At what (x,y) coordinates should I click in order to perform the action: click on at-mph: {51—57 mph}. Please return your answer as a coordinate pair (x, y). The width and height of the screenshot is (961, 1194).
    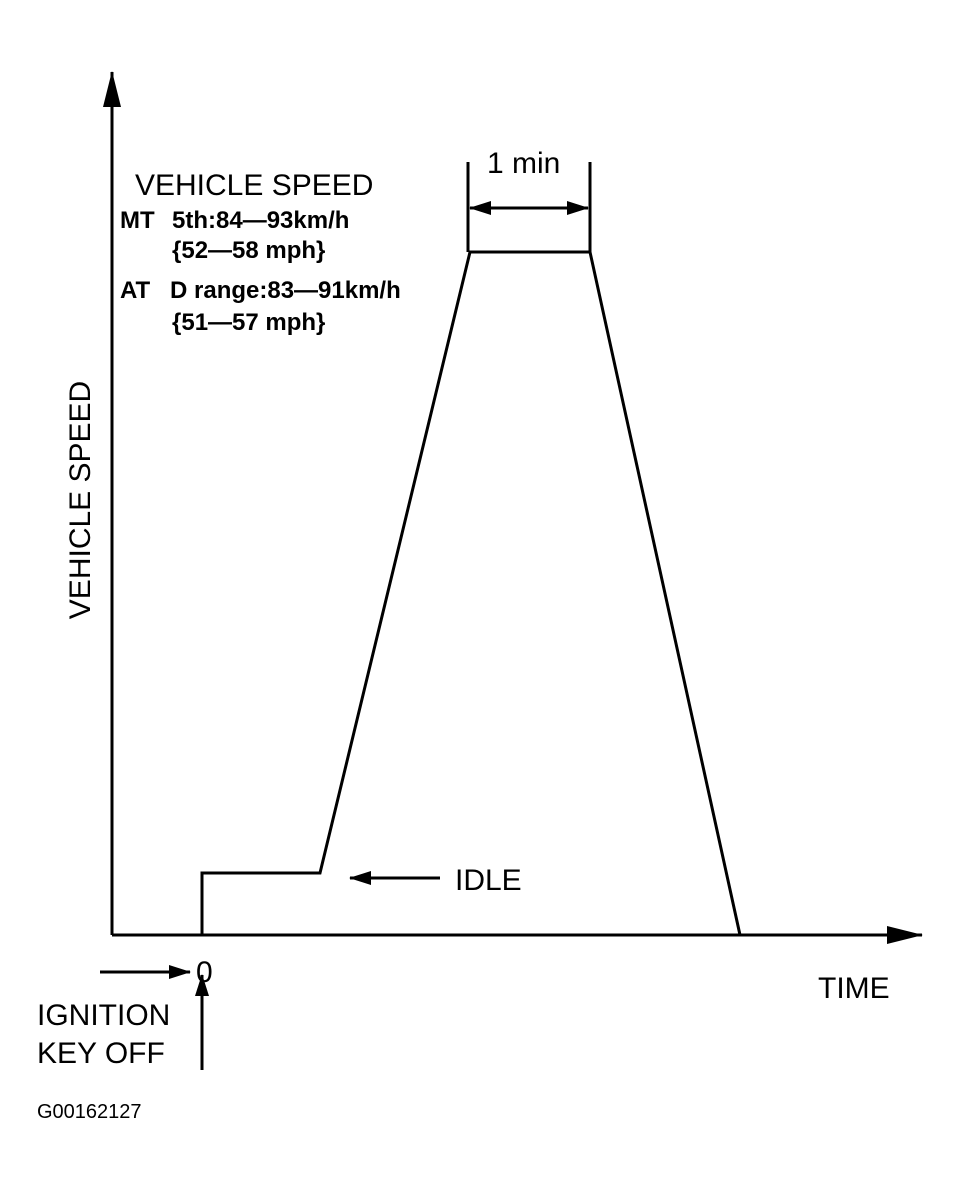
    Looking at the image, I should click on (248, 322).